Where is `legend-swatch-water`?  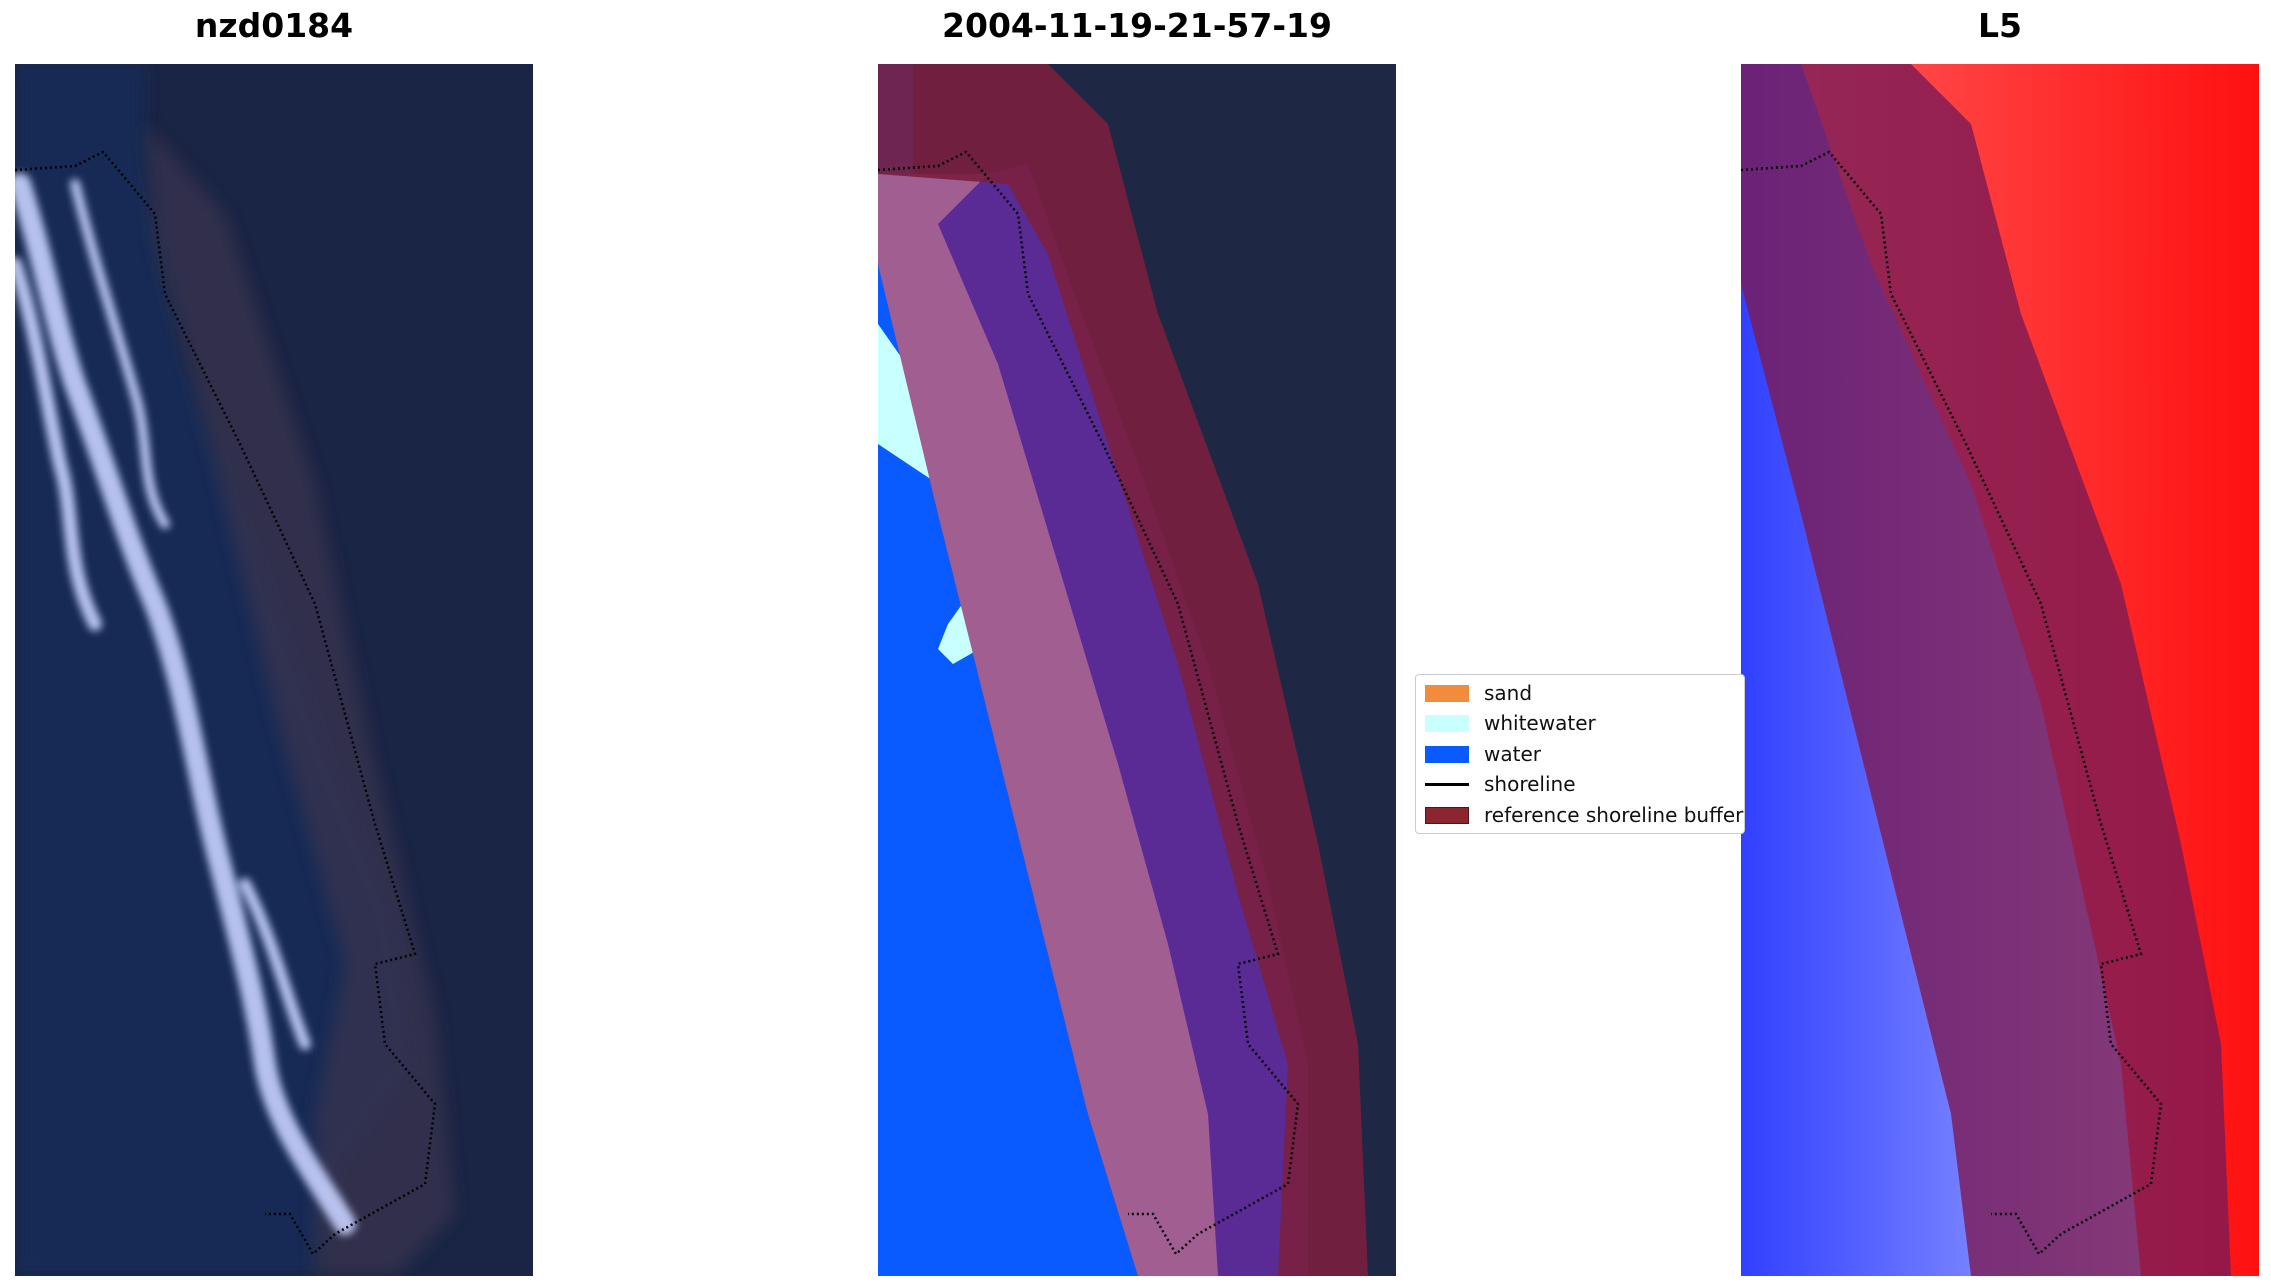 legend-swatch-water is located at coordinates (1447, 754).